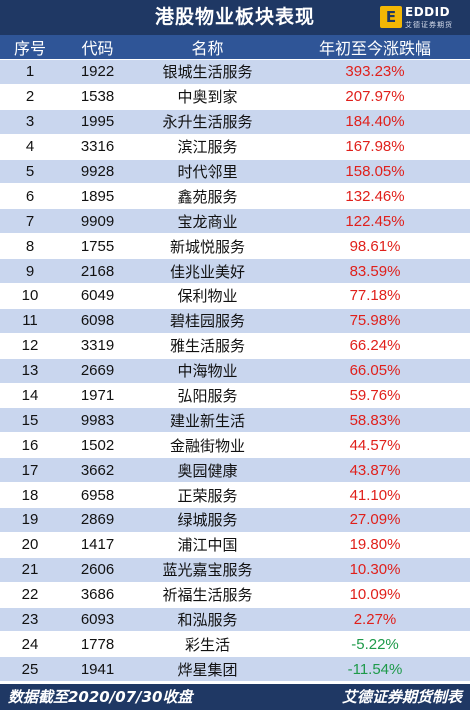 This screenshot has width=470, height=710. Describe the element at coordinates (207, 620) in the screenshot. I see `name-cell: 和泓服务` at that location.